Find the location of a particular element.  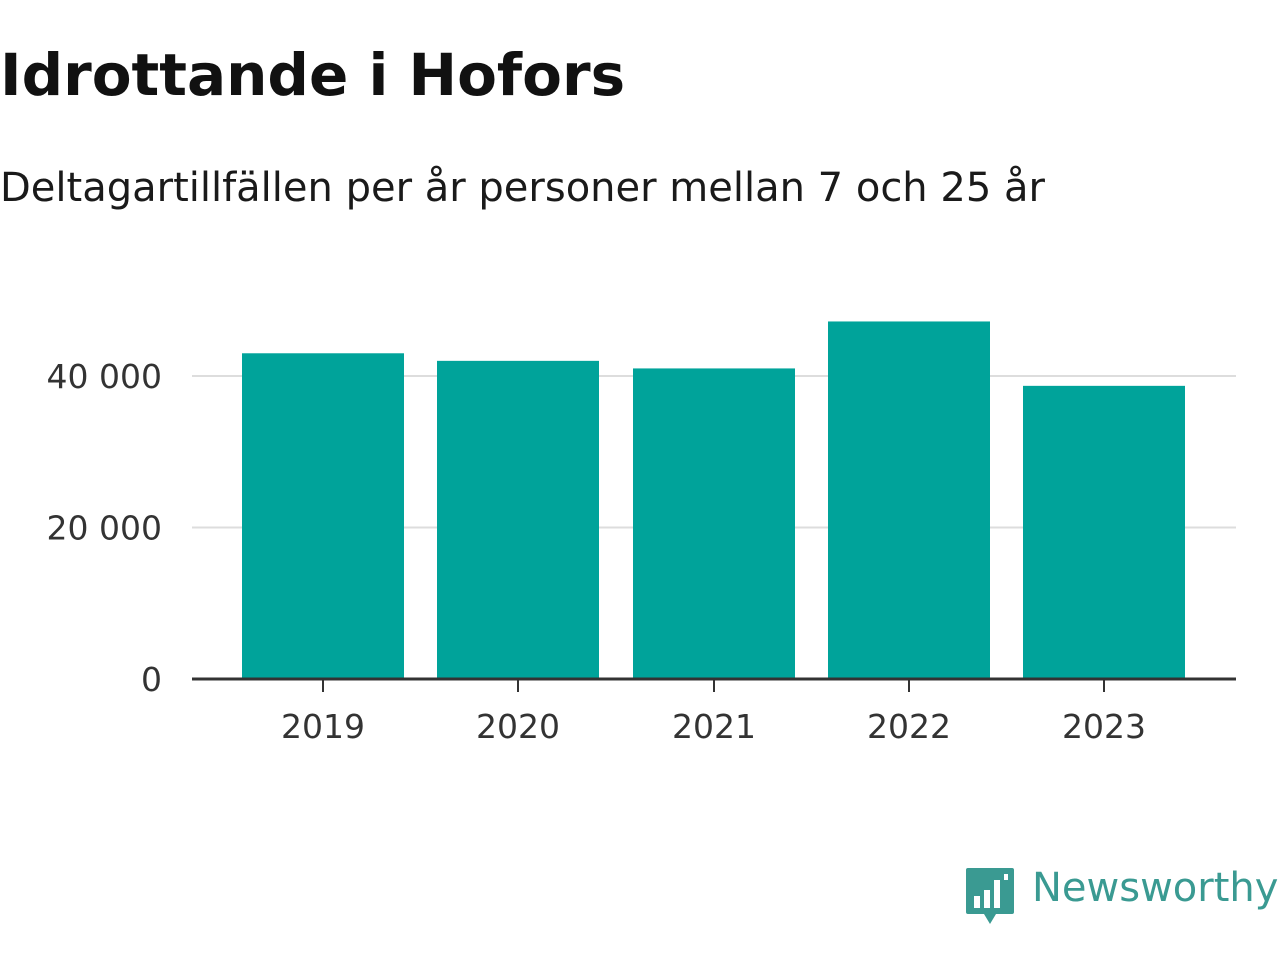

x-tick-label-2019: 2019 is located at coordinates (323, 726).